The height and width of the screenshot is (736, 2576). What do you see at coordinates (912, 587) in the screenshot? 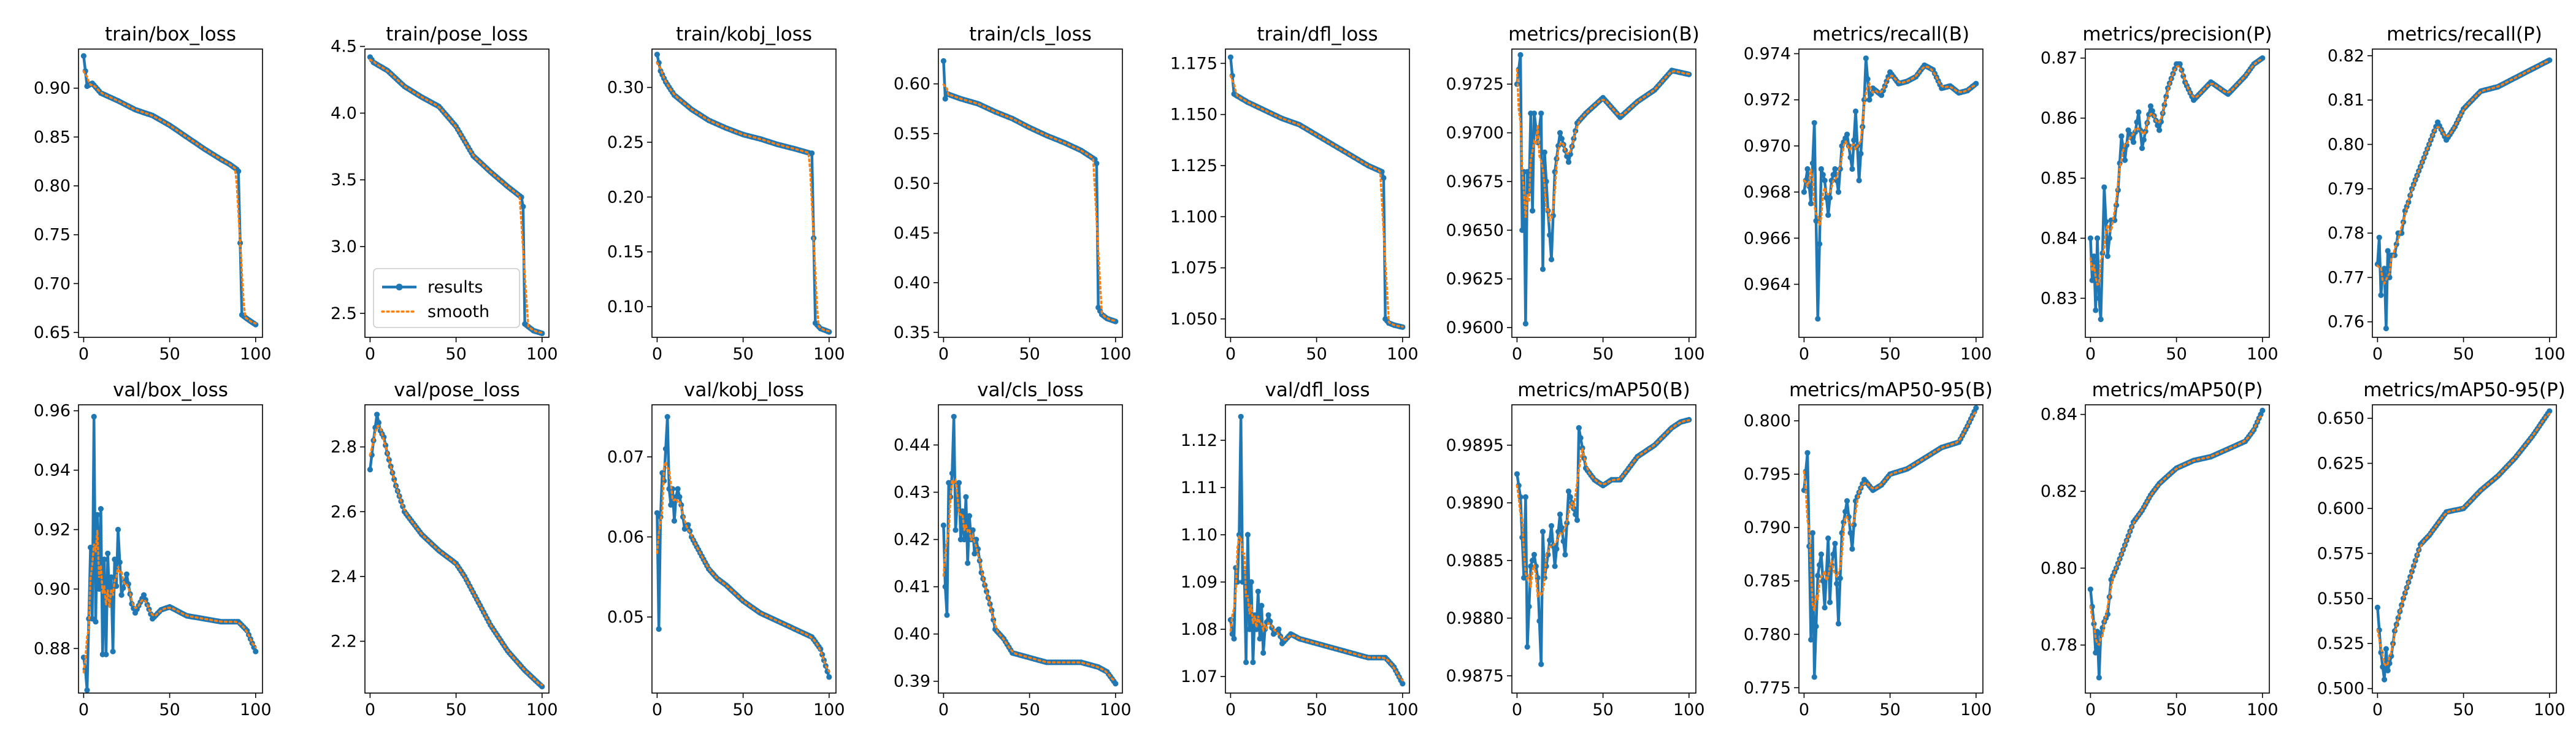
I see `y-tick-label: 0.41` at bounding box center [912, 587].